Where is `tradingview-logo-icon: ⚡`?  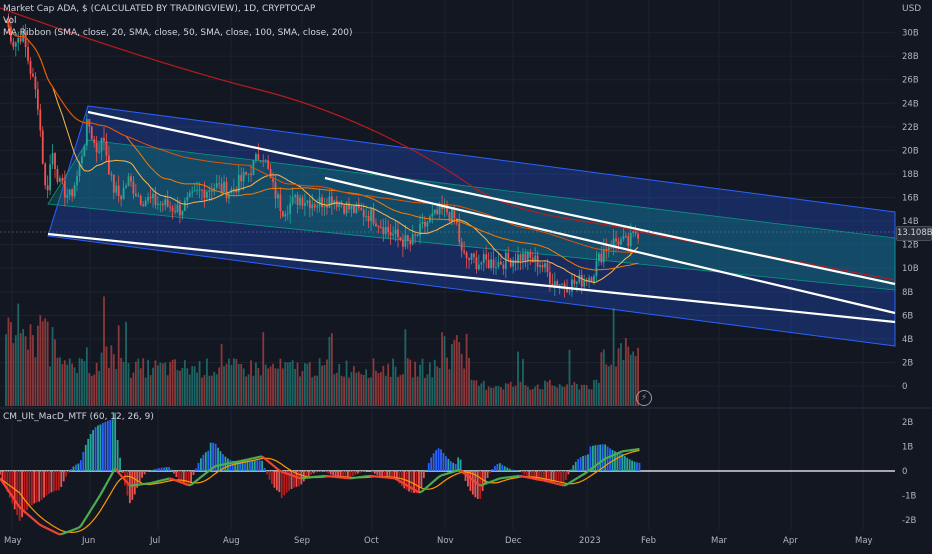 tradingview-logo-icon: ⚡ is located at coordinates (644, 398).